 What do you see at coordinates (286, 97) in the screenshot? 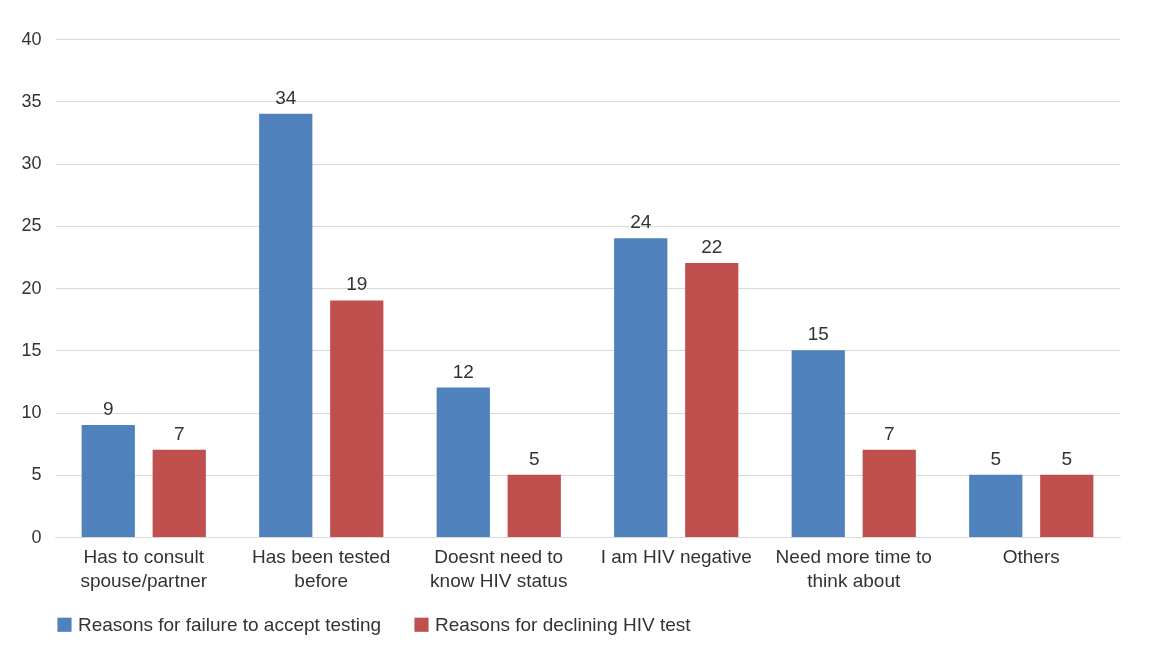
I see `data-label: 34` at bounding box center [286, 97].